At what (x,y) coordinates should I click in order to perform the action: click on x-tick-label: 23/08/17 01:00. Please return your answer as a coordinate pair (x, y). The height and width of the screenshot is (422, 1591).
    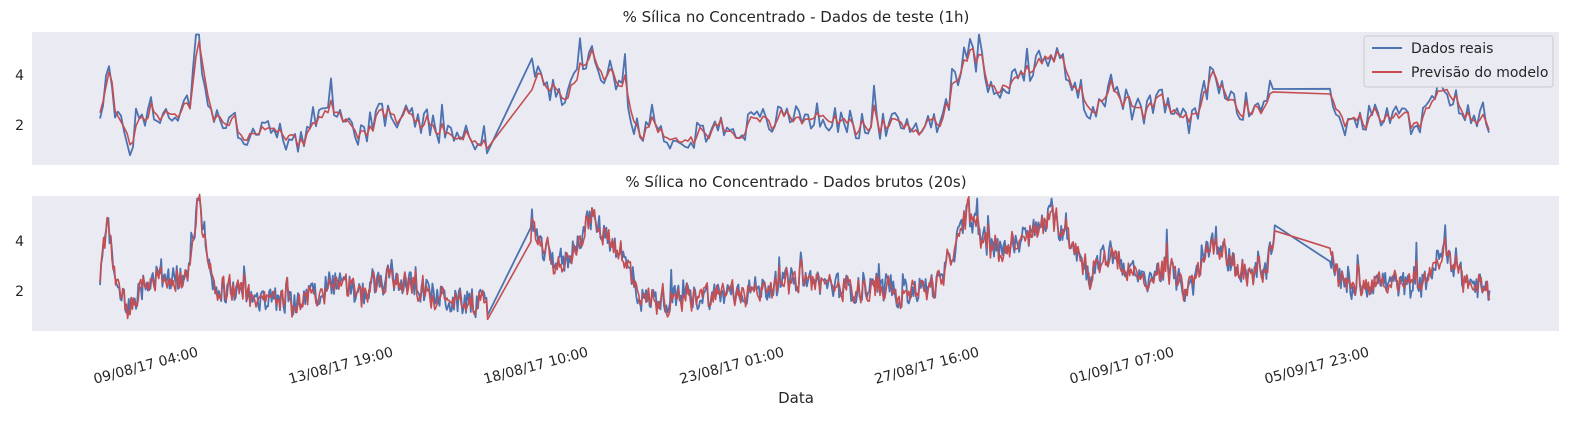
    Looking at the image, I should click on (732, 365).